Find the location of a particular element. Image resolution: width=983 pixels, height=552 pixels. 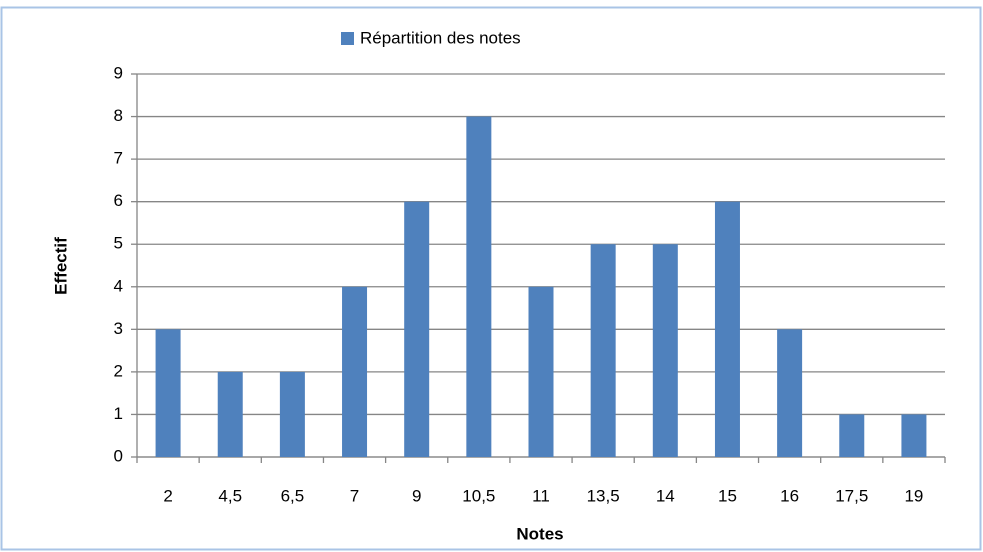

x-tick-label: 15 is located at coordinates (727, 495).